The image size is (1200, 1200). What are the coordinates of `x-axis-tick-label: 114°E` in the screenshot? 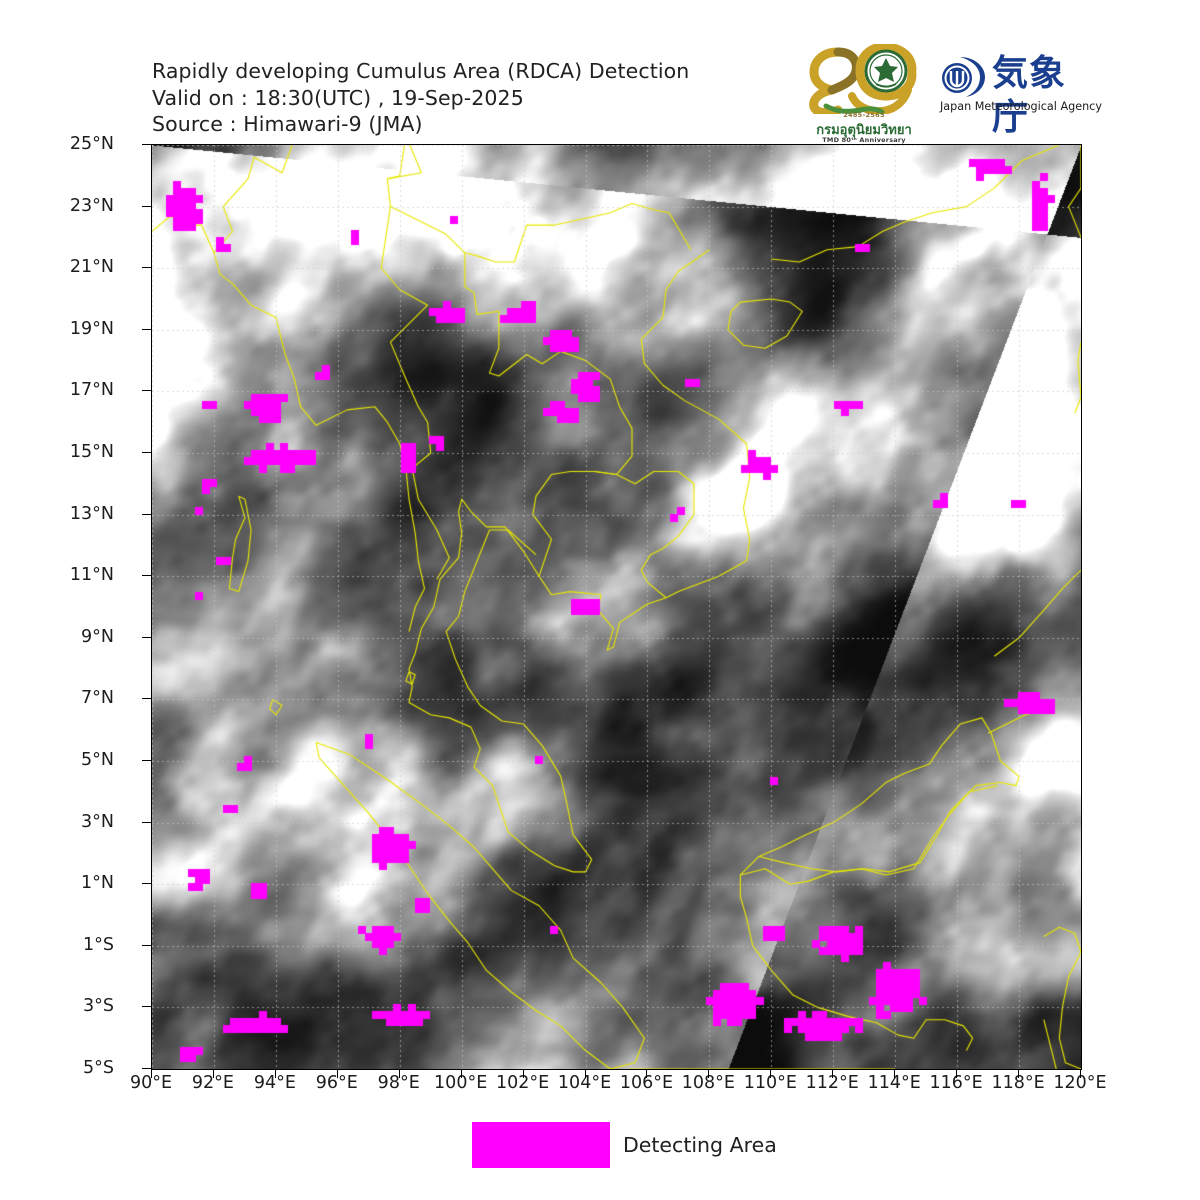 It's located at (894, 1083).